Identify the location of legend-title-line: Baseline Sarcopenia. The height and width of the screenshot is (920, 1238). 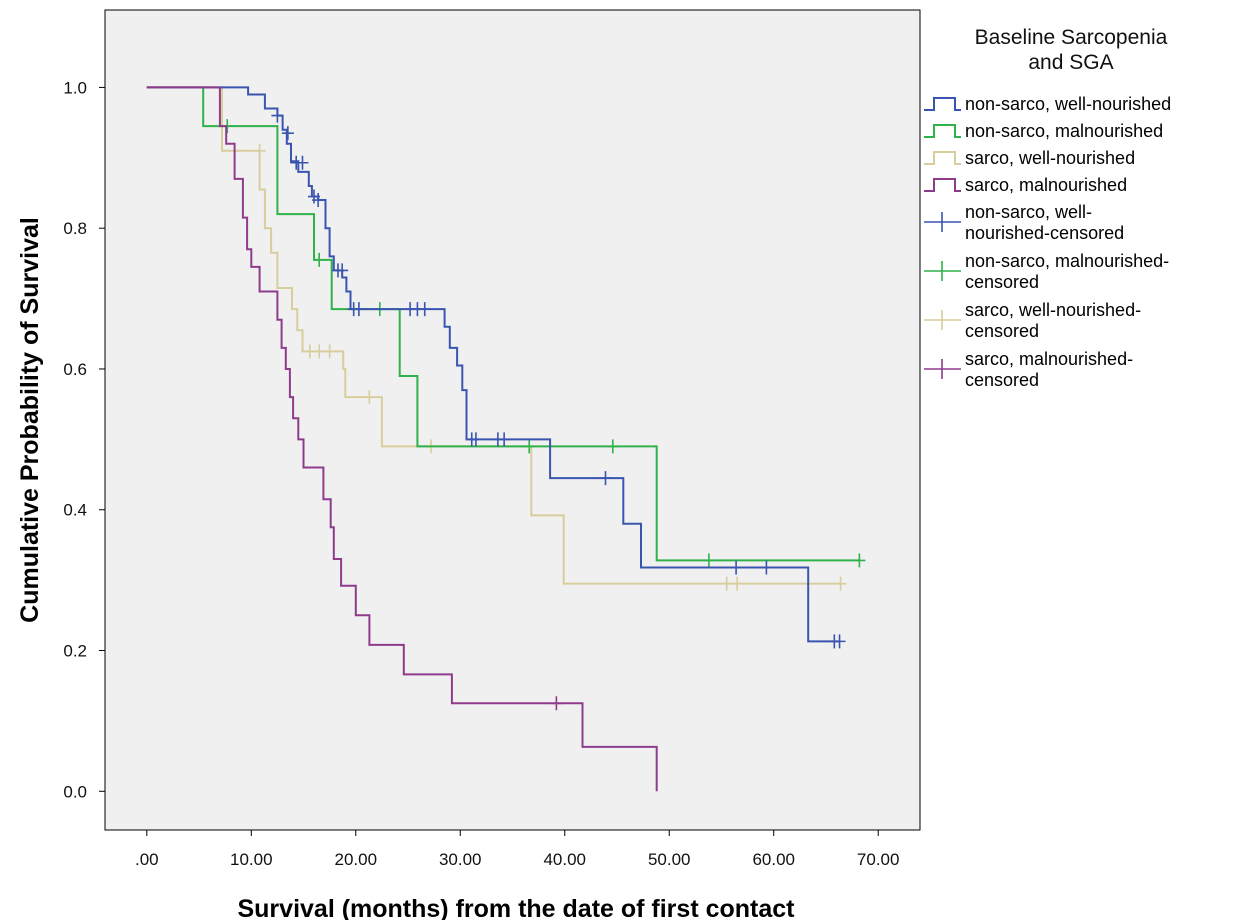
(1071, 37).